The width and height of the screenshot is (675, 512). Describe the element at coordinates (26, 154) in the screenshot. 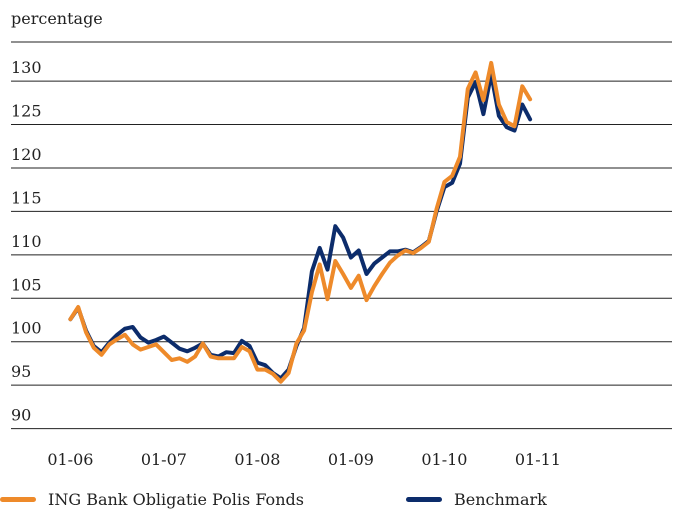

I see `y-tick-label: 120` at that location.